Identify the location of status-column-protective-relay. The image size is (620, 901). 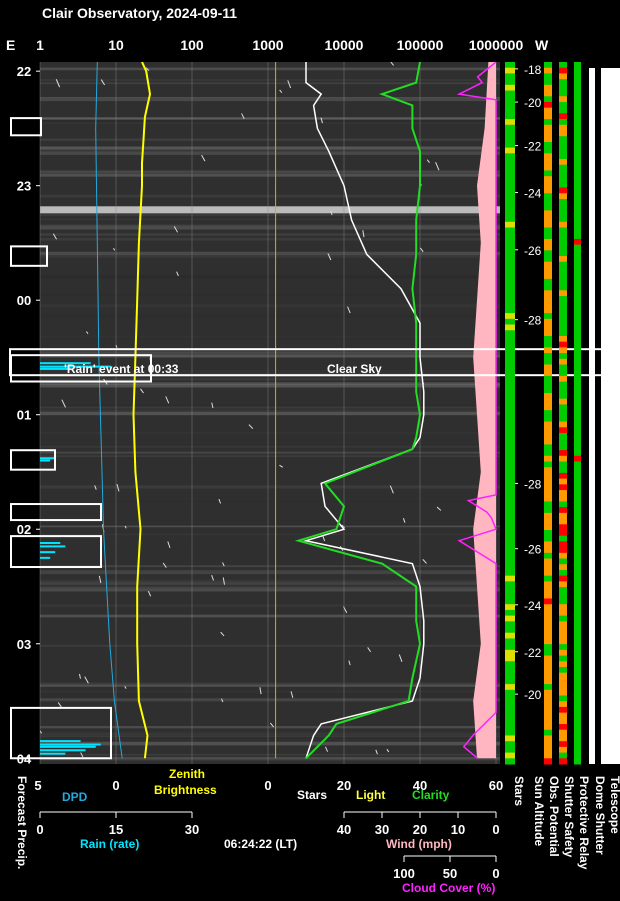
(577, 413).